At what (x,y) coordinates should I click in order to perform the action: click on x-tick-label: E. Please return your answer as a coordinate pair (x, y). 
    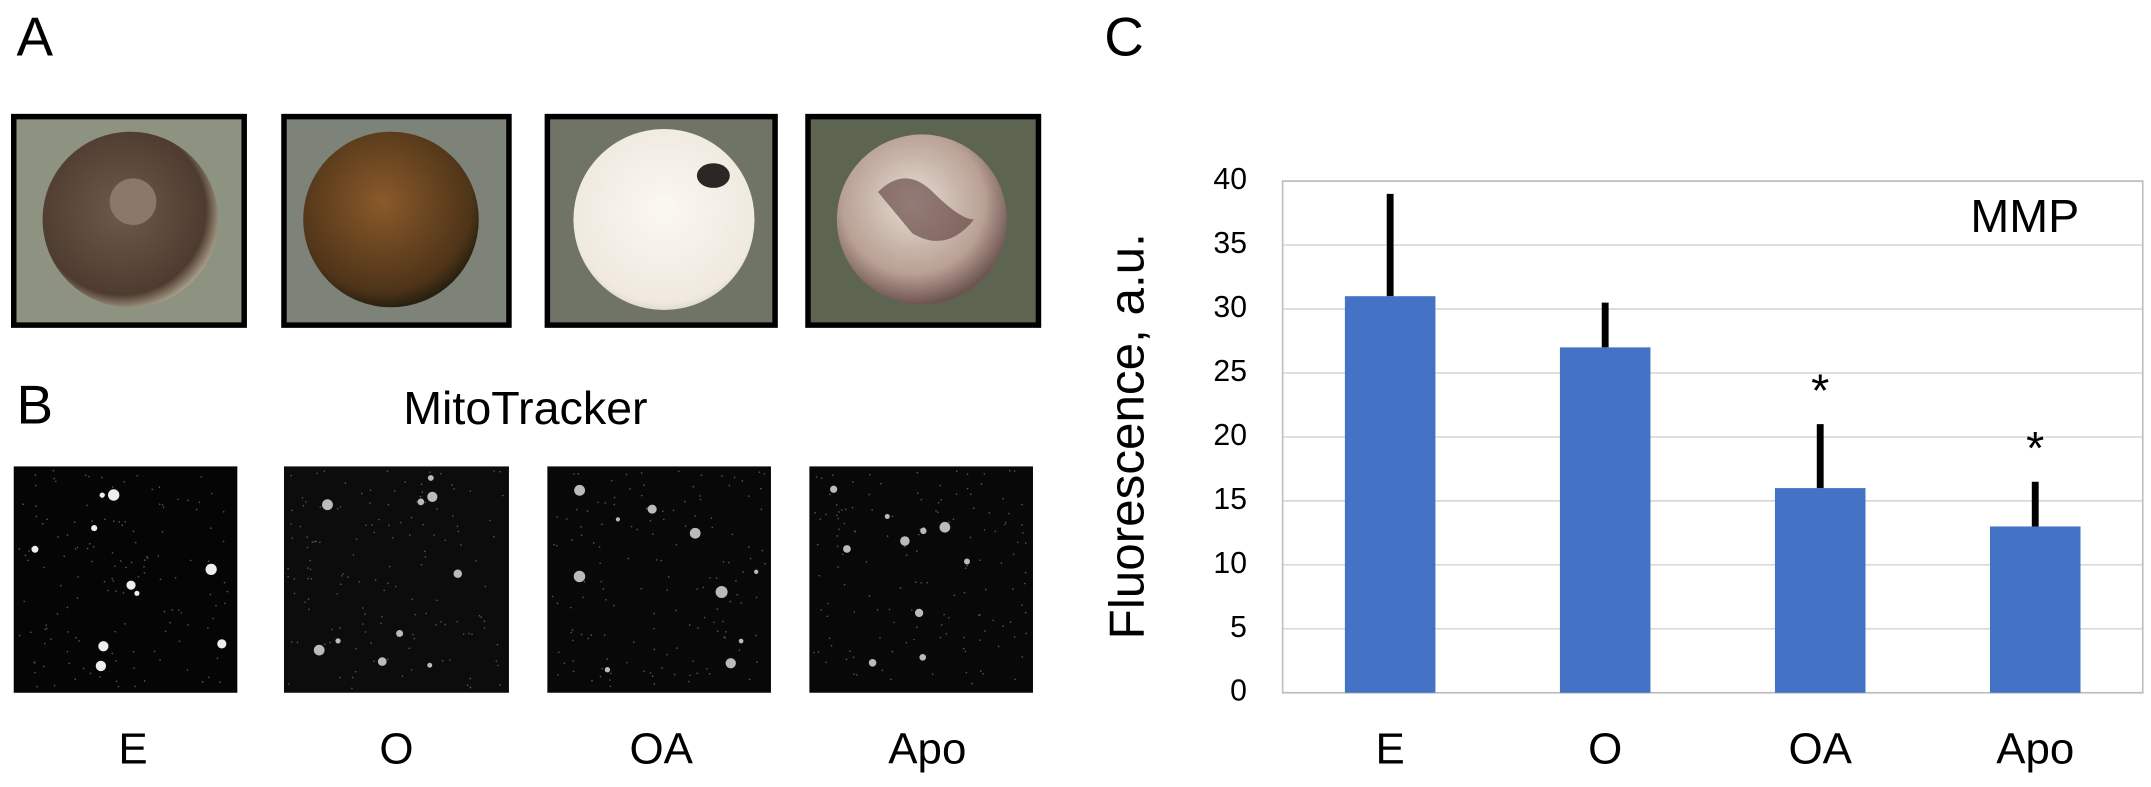
    Looking at the image, I should click on (1390, 748).